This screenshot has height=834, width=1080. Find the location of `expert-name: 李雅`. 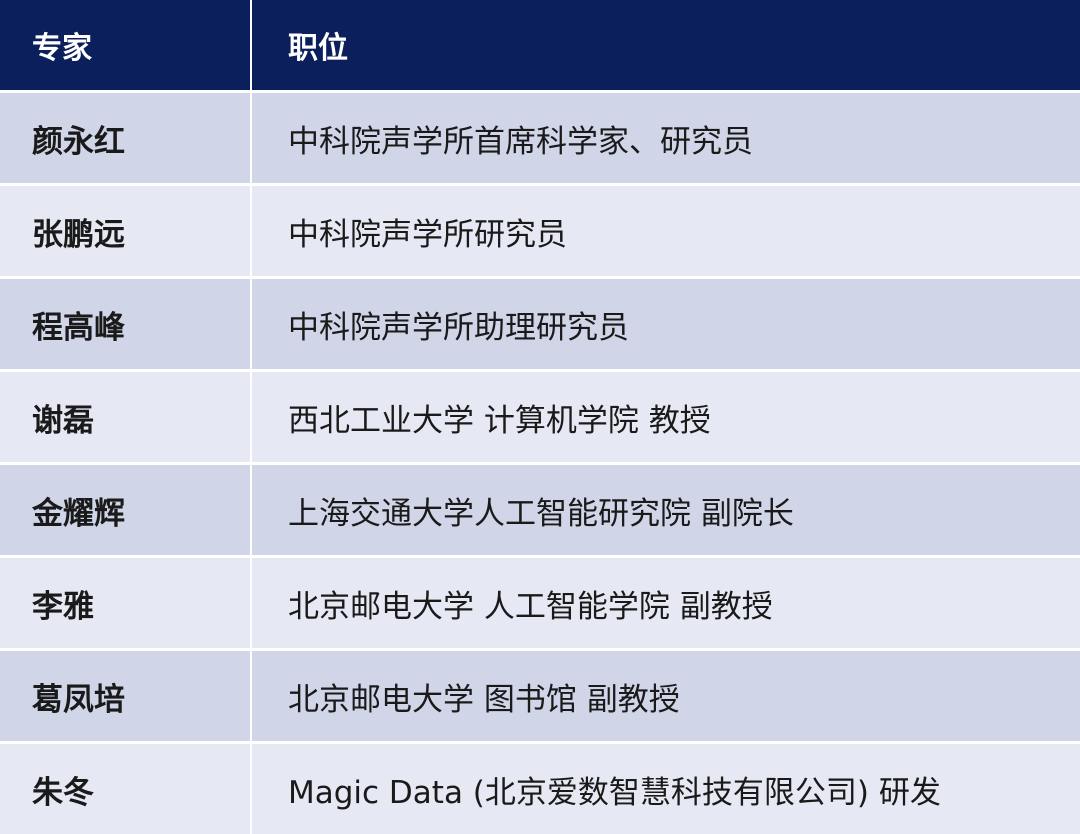

expert-name: 李雅 is located at coordinates (125, 603).